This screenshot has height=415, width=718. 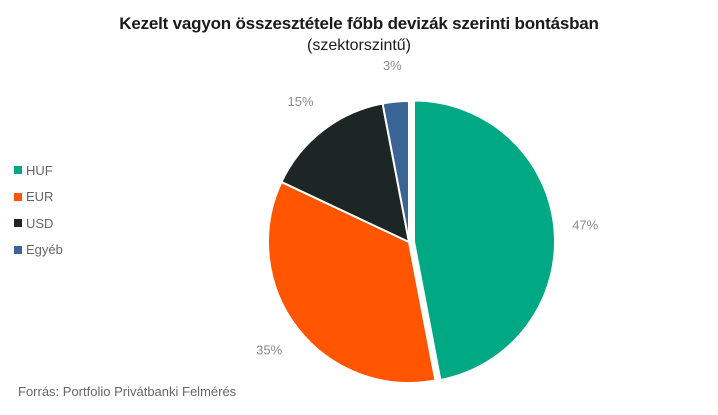 I want to click on legend-item-egyeb: Egyéb, so click(x=38, y=250).